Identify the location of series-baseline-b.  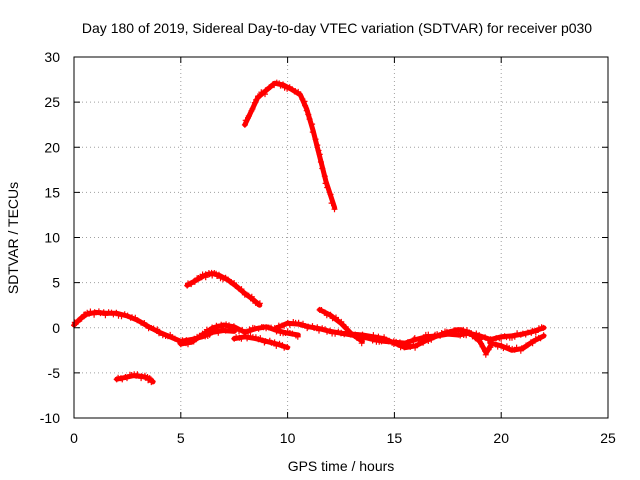
(239, 334).